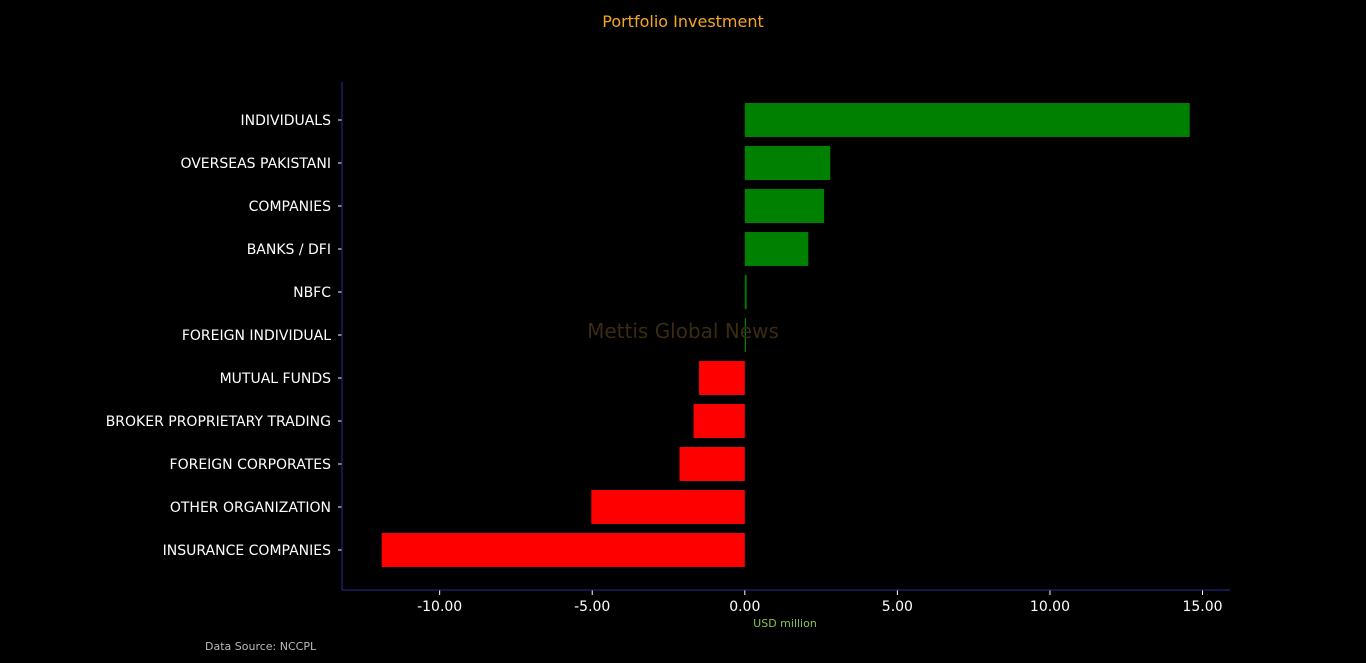 The width and height of the screenshot is (1366, 663). I want to click on chart-title: Portfolio Investment, so click(683, 21).